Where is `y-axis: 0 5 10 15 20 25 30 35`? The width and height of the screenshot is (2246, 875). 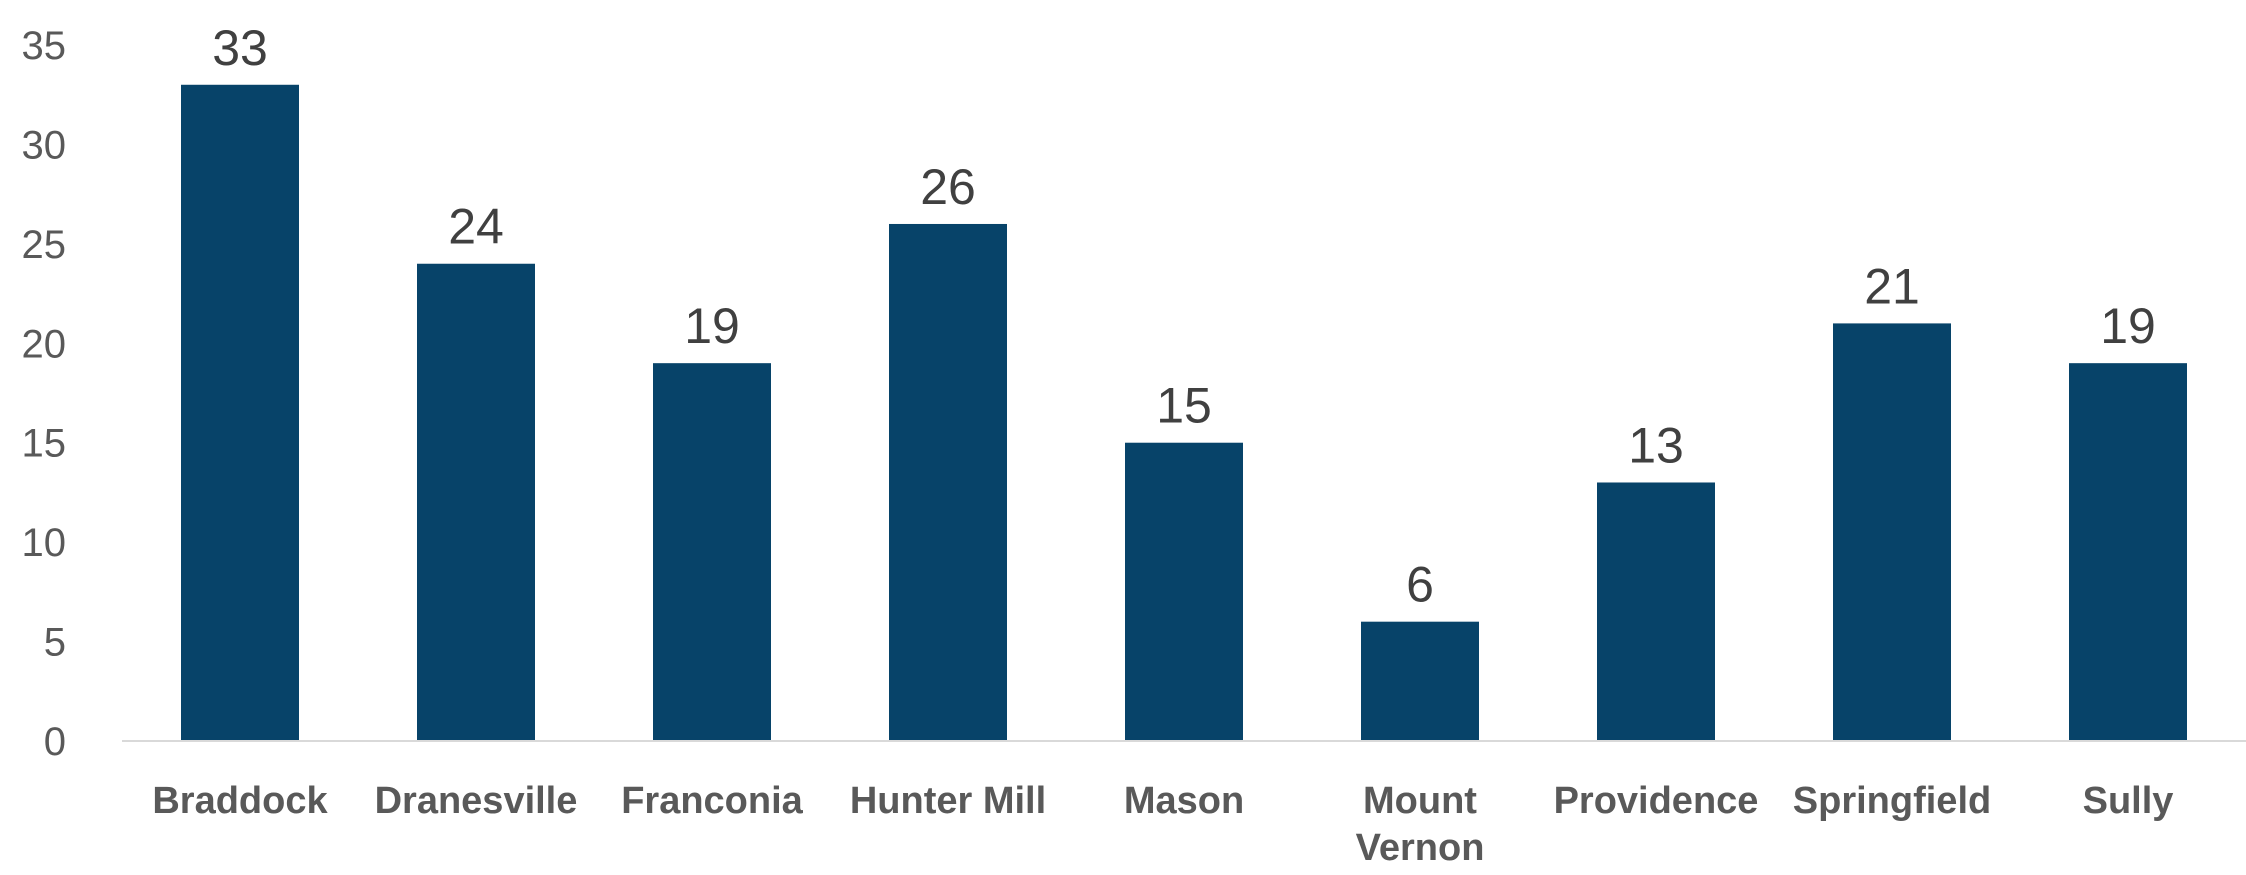 y-axis: 0 5 10 15 20 25 30 35 is located at coordinates (44, 394).